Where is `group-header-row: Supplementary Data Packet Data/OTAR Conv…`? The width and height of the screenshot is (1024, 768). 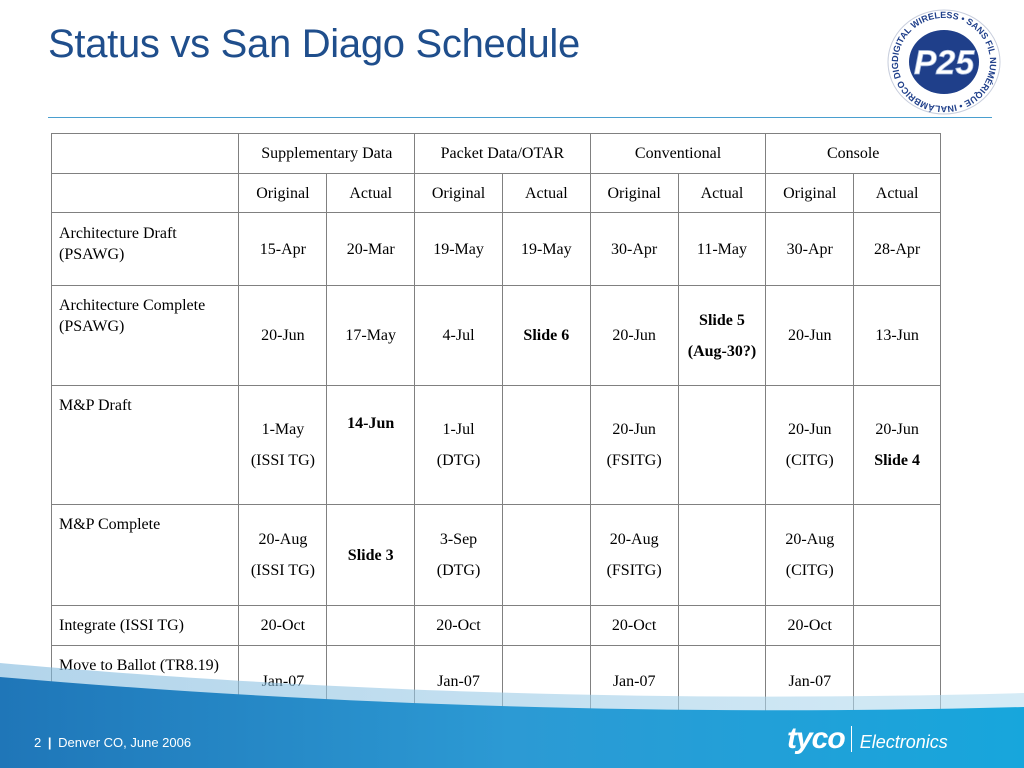 group-header-row: Supplementary Data Packet Data/OTAR Conv… is located at coordinates (495, 153).